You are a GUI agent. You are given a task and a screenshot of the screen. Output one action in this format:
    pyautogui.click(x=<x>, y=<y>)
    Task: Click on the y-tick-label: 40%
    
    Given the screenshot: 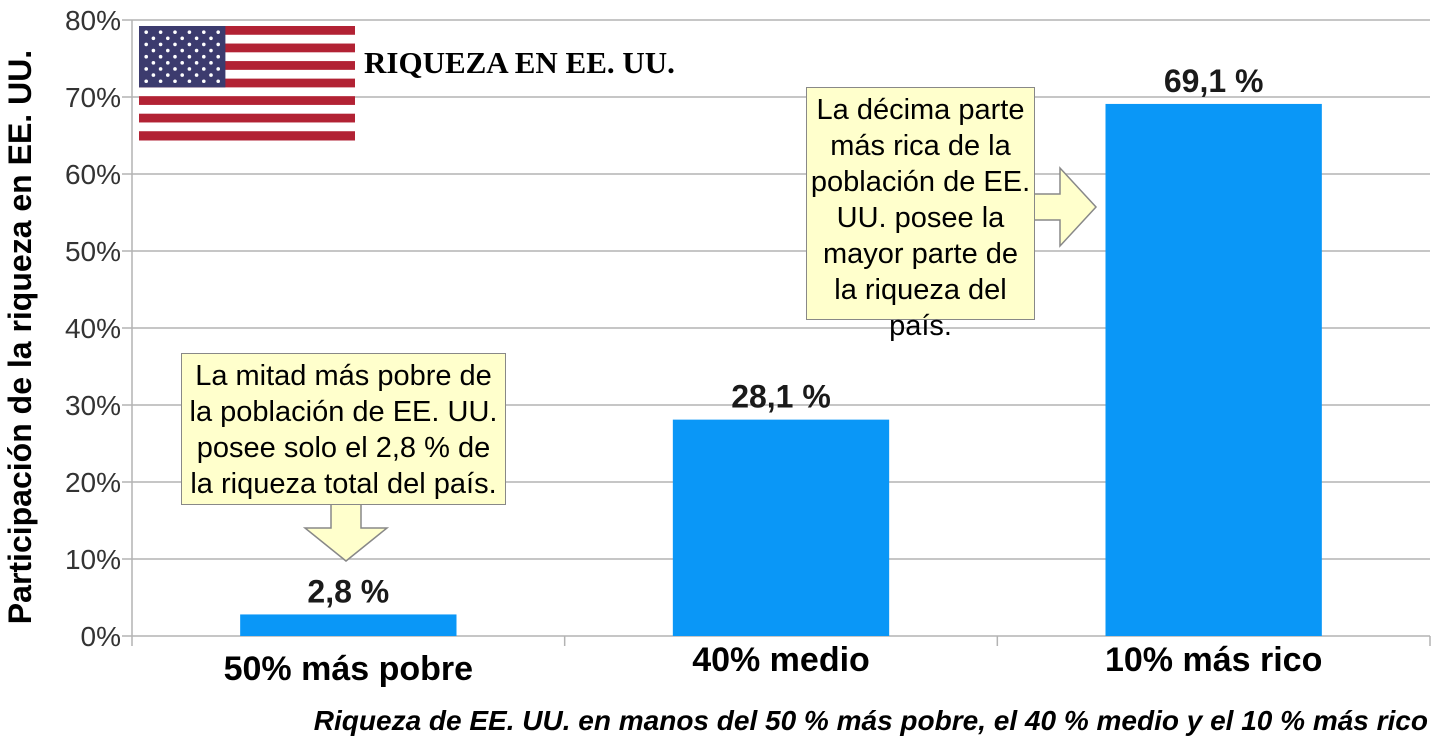 What is the action you would take?
    pyautogui.click(x=93, y=328)
    